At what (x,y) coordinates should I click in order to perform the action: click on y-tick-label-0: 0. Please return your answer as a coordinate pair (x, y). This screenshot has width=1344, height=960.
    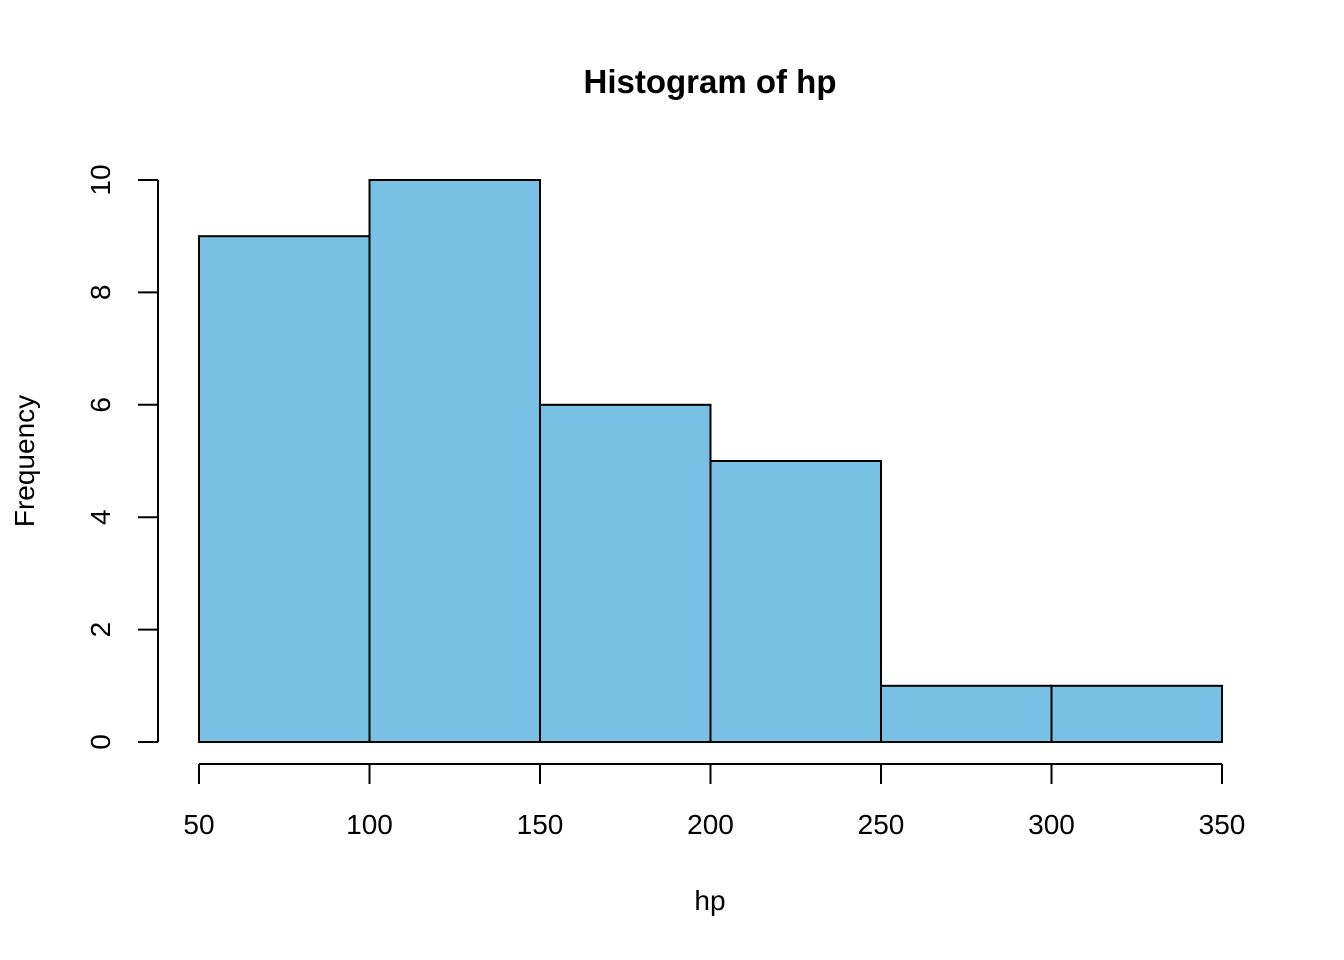
    Looking at the image, I should click on (100, 742).